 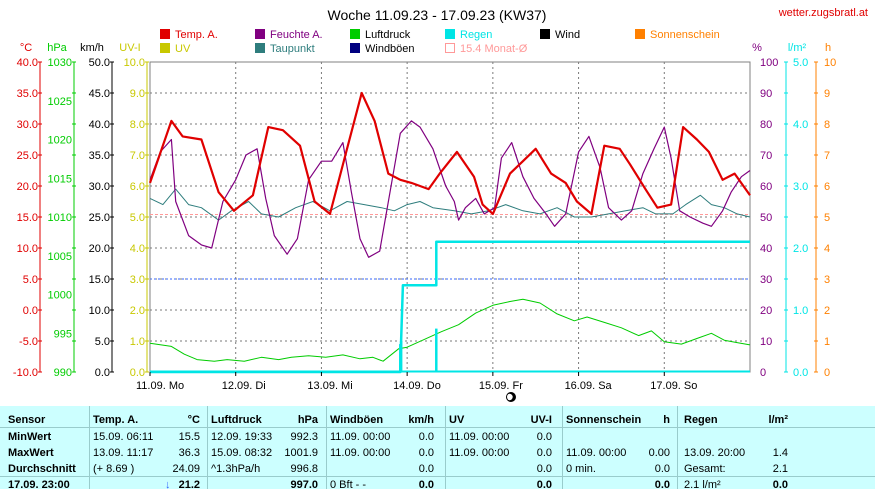 I want to click on axis-tick-label: 40.0, so click(x=27, y=63).